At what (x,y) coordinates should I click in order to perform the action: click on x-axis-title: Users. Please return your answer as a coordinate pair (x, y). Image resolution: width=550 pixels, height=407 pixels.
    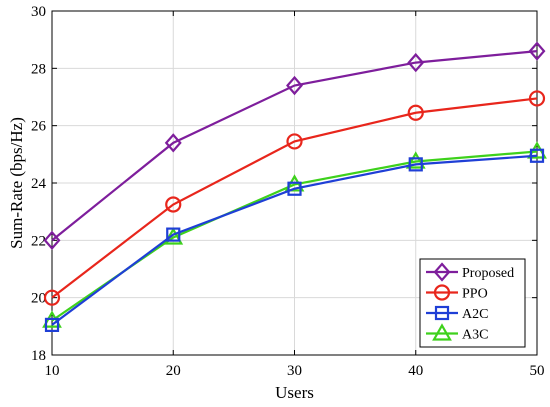
    Looking at the image, I should click on (294, 392).